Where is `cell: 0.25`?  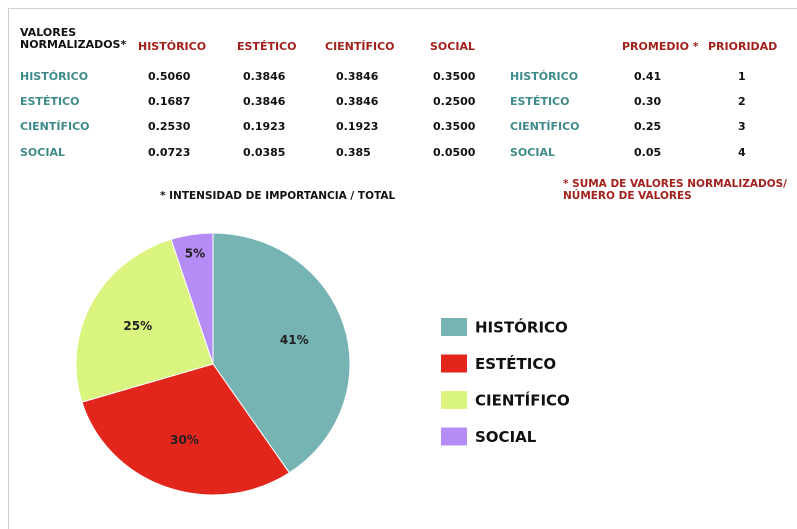
cell: 0.25 is located at coordinates (648, 126).